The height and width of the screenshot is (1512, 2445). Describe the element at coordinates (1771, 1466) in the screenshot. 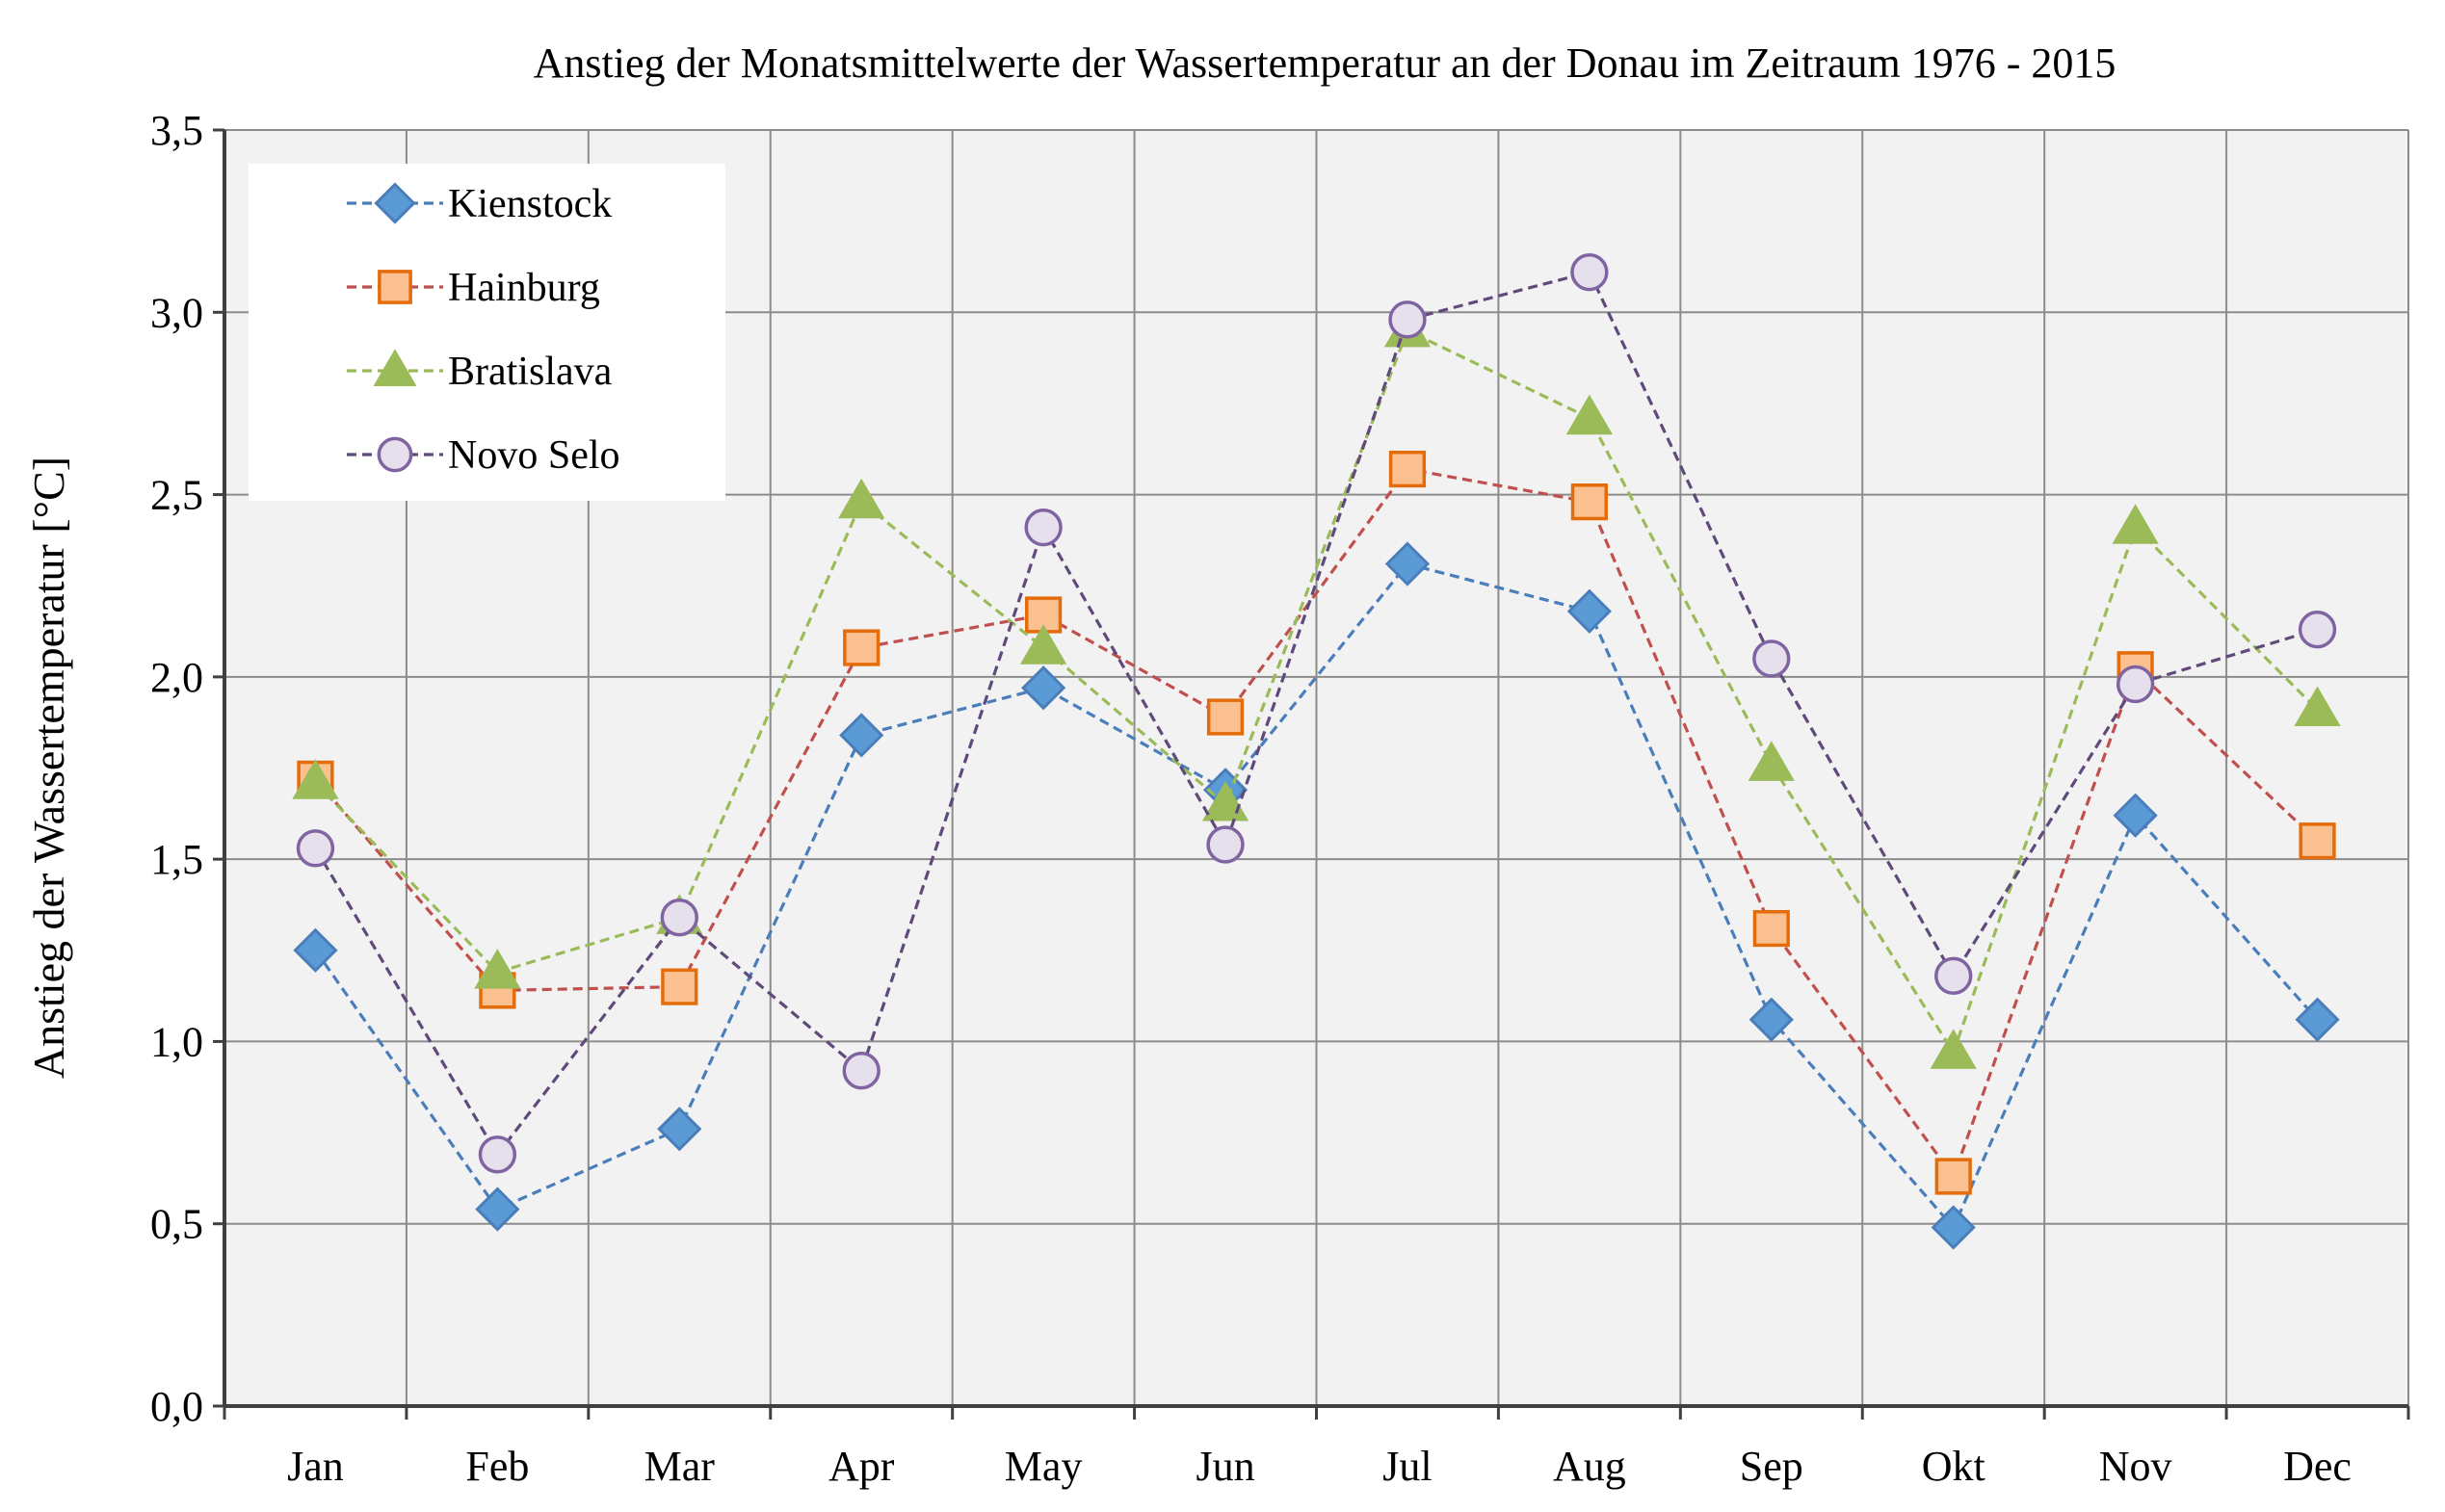

I see `x-tick-label: Sep` at that location.